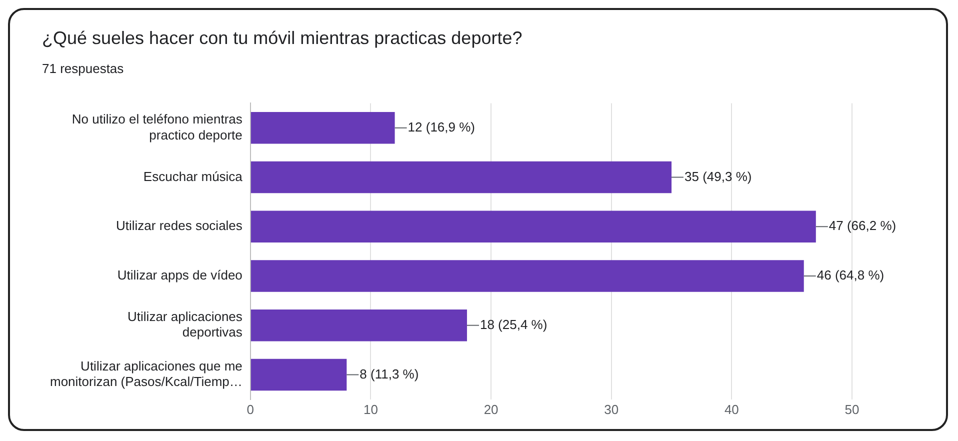 The width and height of the screenshot is (958, 441). Describe the element at coordinates (491, 409) in the screenshot. I see `x-tick-label: 20` at that location.